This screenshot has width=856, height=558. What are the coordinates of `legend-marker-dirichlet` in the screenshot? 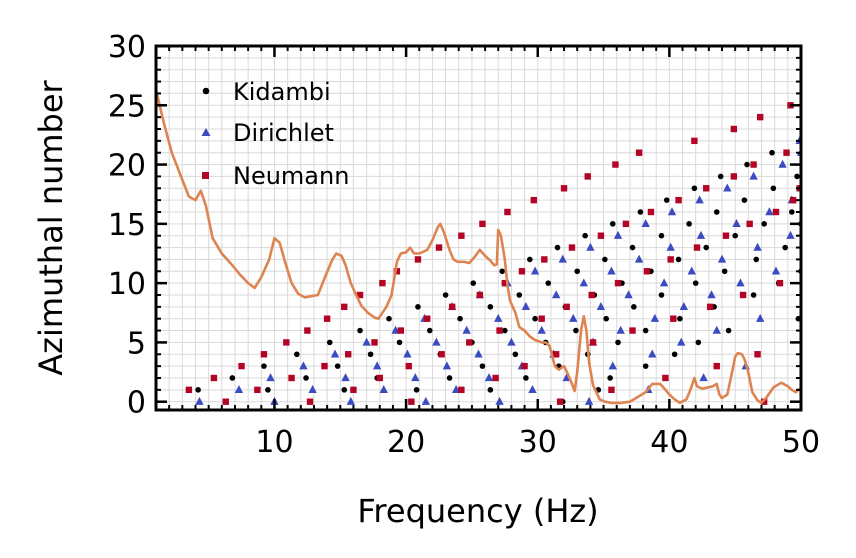 It's located at (206, 132).